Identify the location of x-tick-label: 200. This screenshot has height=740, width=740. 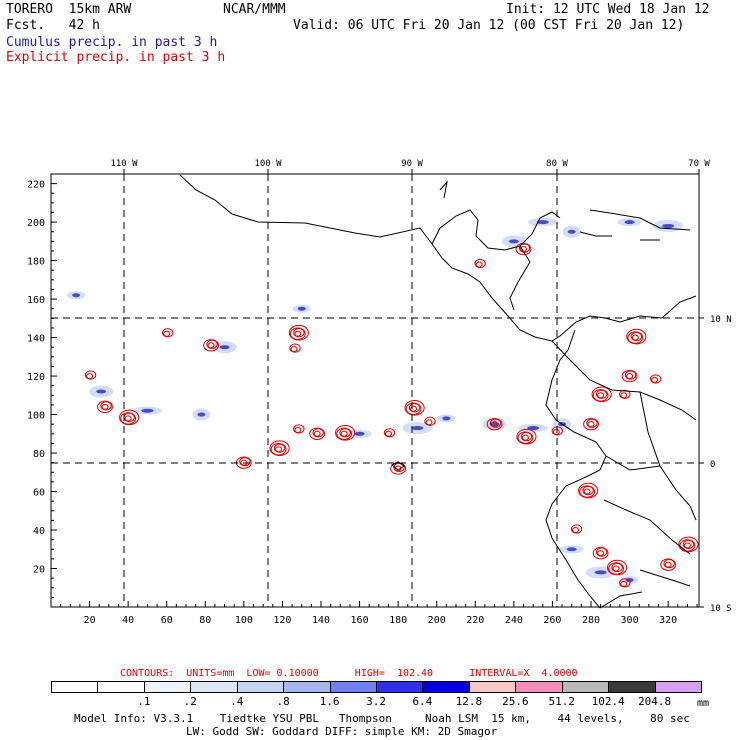
(437, 620).